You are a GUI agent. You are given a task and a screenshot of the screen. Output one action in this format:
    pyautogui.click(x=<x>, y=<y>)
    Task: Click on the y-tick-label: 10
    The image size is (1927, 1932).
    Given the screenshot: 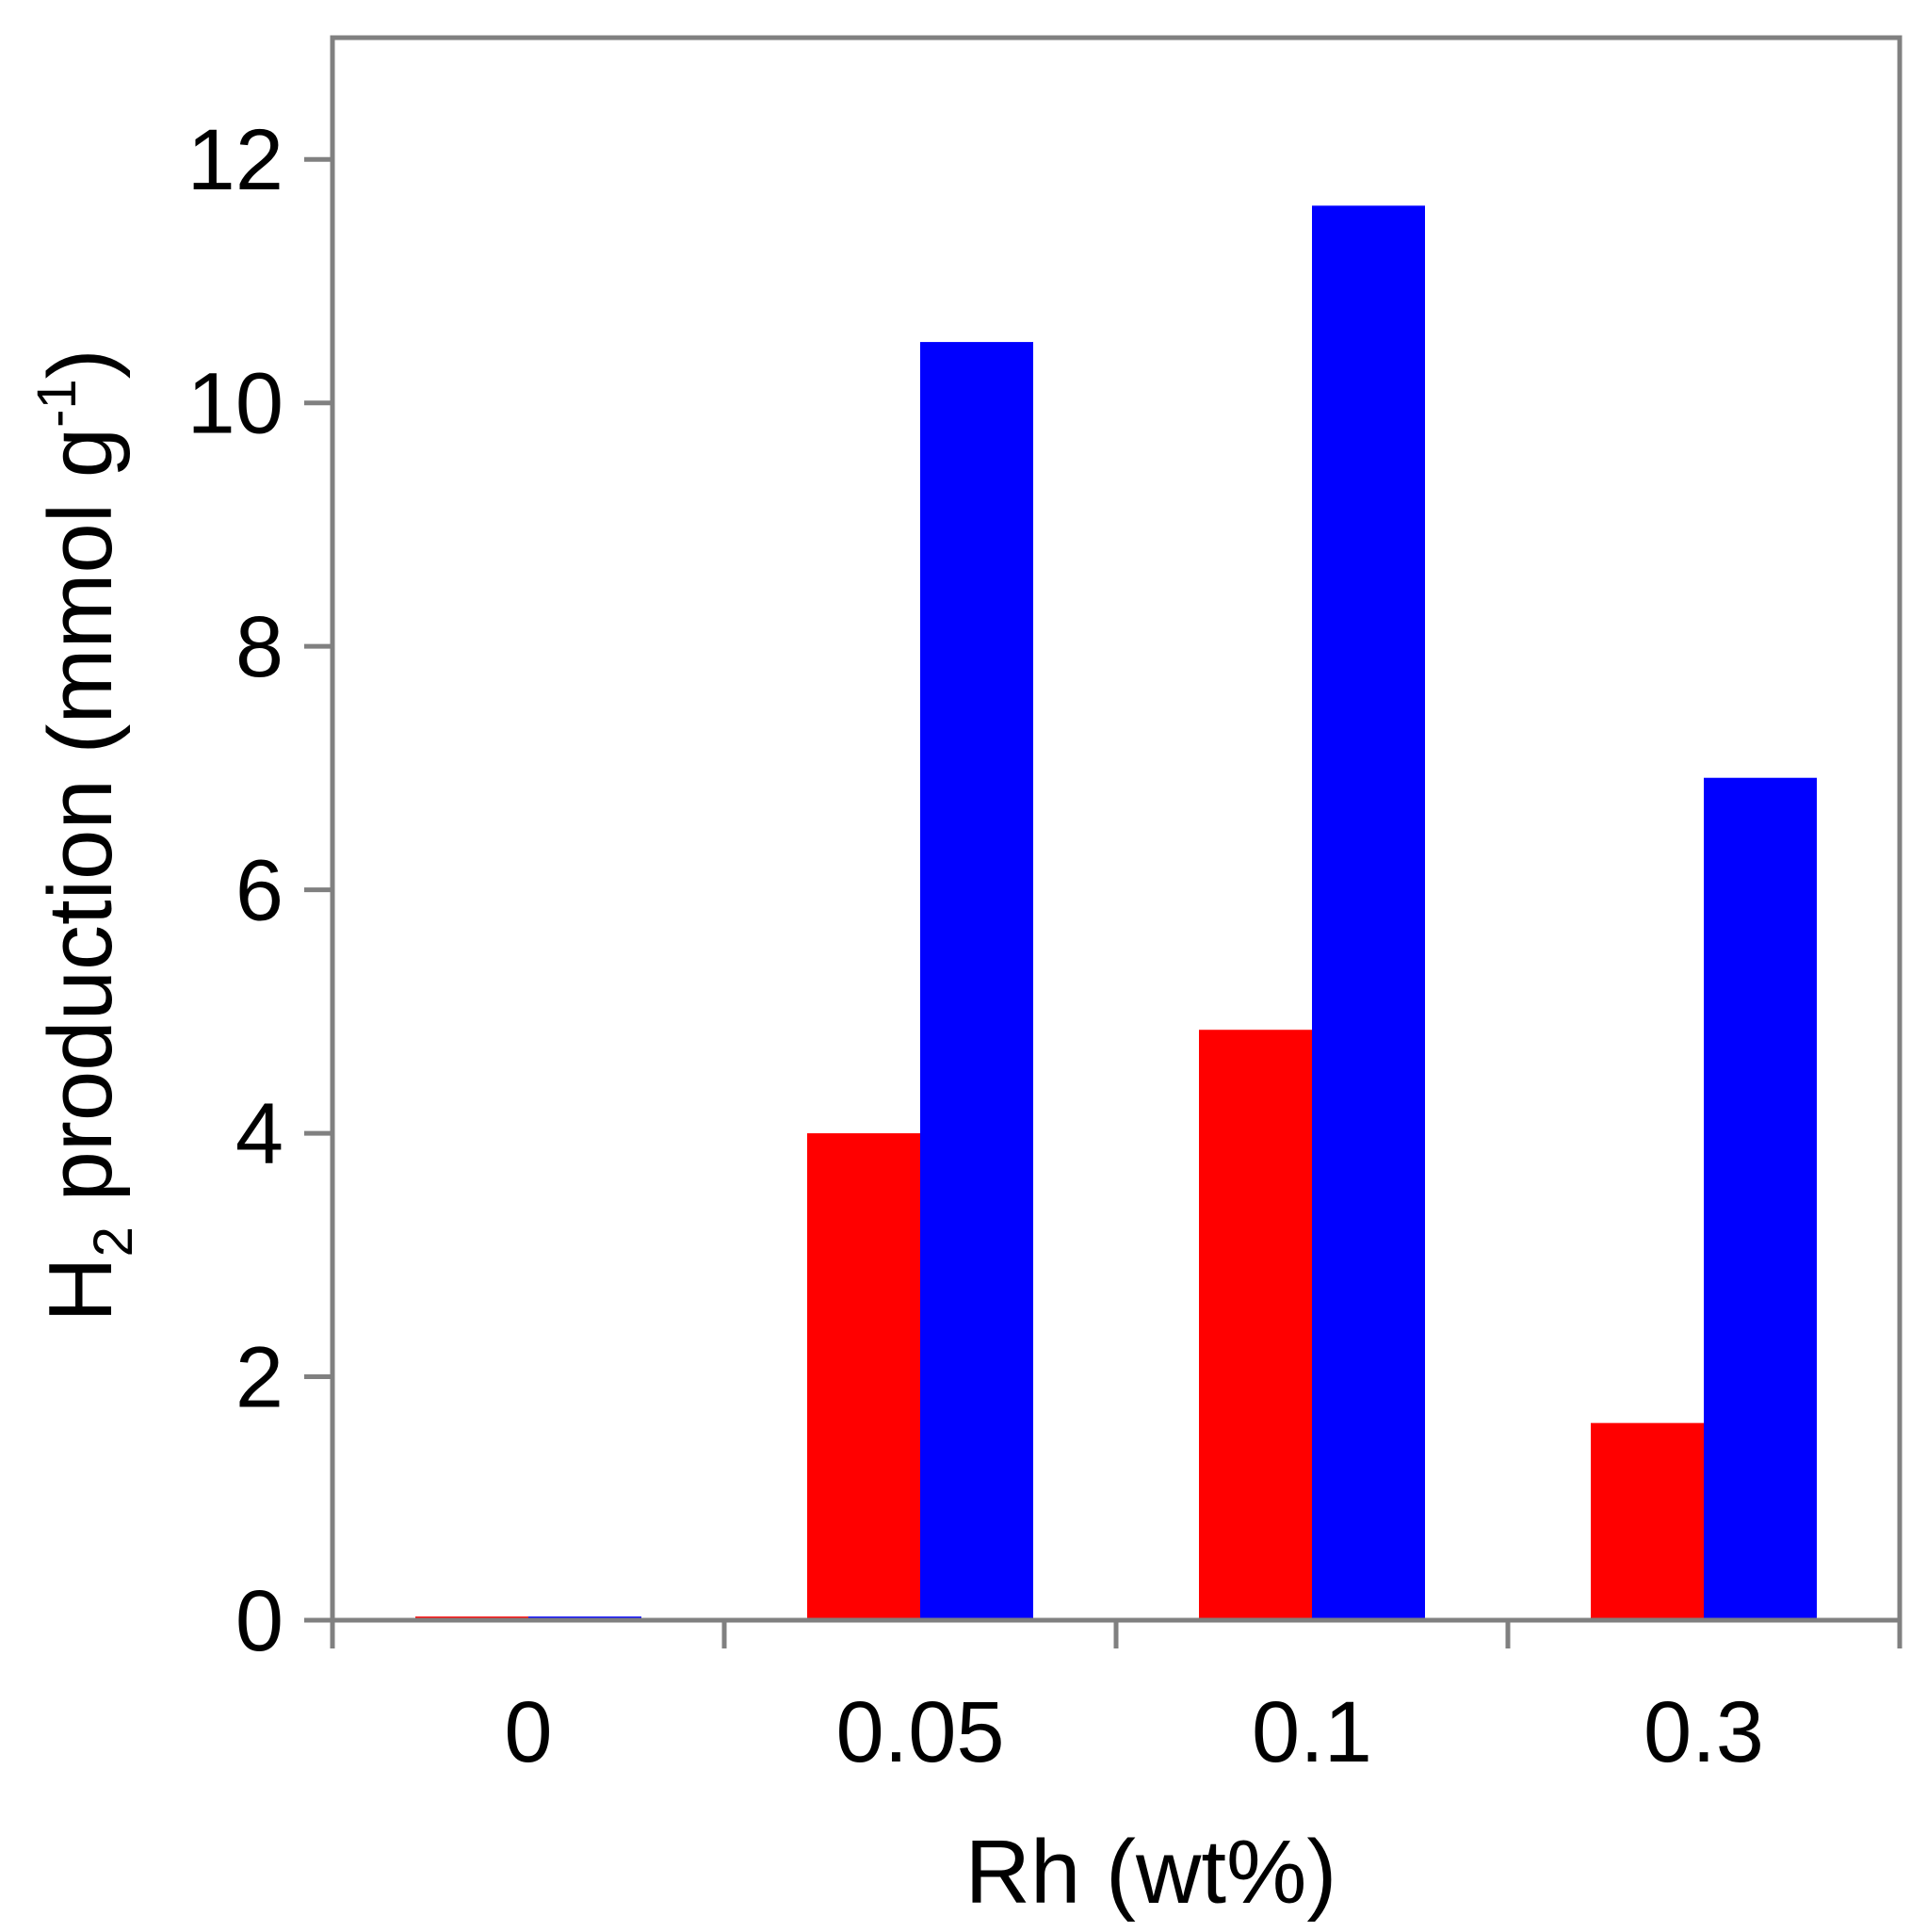 What is the action you would take?
    pyautogui.click(x=235, y=404)
    